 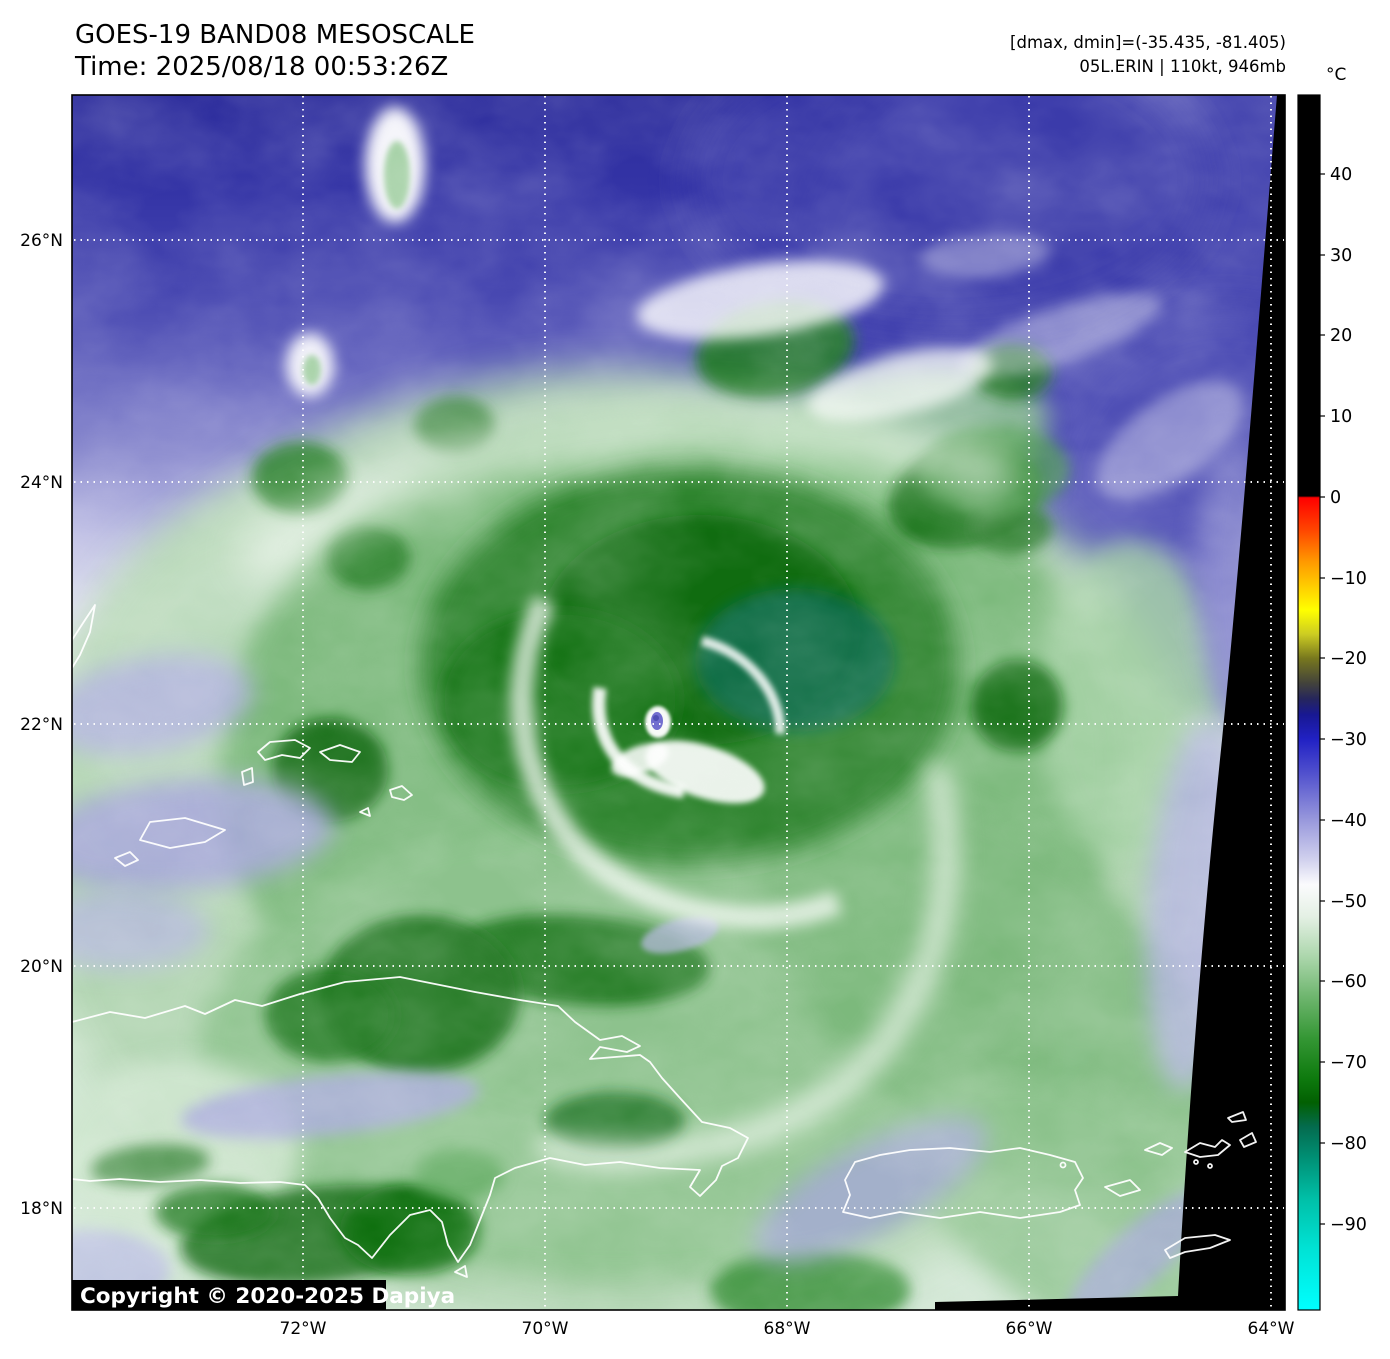 I want to click on dmax-dmin-annotation: [dmax, dmin]=(-35.435, -81.405), so click(x=1148, y=42).